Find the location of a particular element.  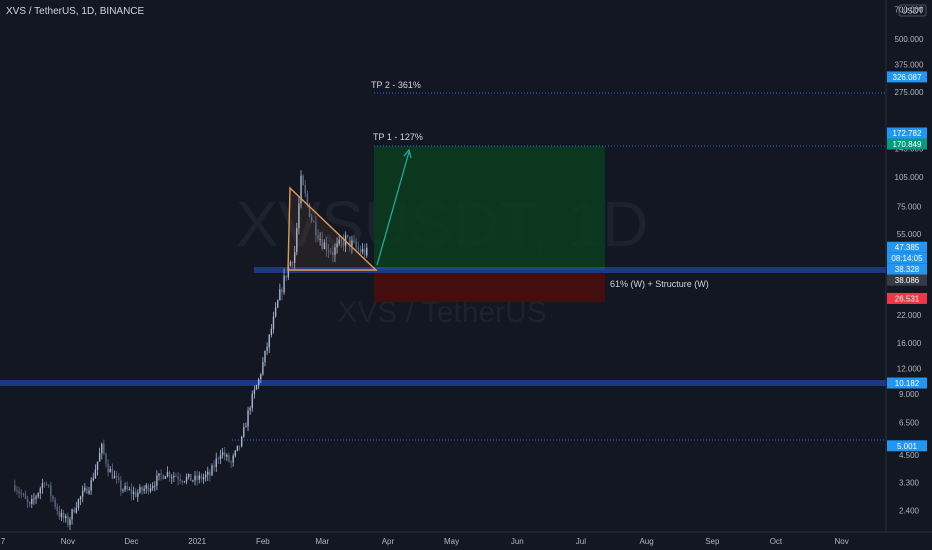

time-axis is located at coordinates (443, 541).